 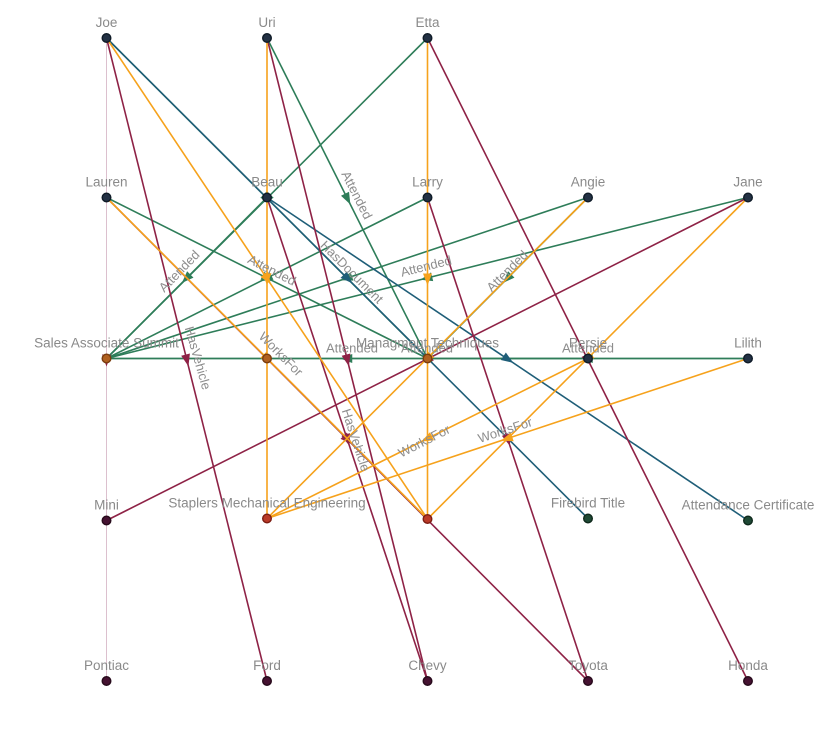 I want to click on node-lauren, so click(x=106, y=197).